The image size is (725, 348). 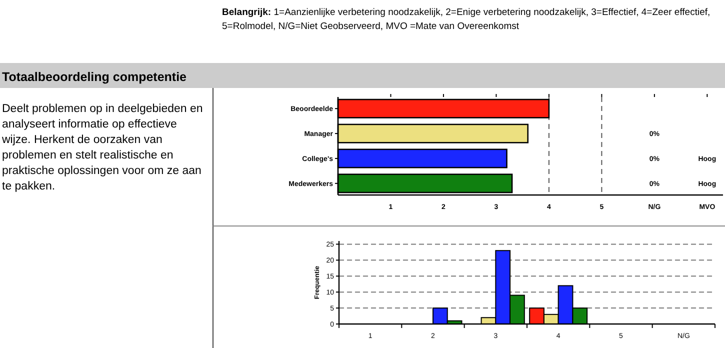 I want to click on text: Deelt problemen op in deelgebieden en analyseert informatie op effectieve wijze. Herkent de oorzaken van problemen en stelt realistische en praktische oplossingen voor om ze aan te pakken., so click(x=102, y=147).